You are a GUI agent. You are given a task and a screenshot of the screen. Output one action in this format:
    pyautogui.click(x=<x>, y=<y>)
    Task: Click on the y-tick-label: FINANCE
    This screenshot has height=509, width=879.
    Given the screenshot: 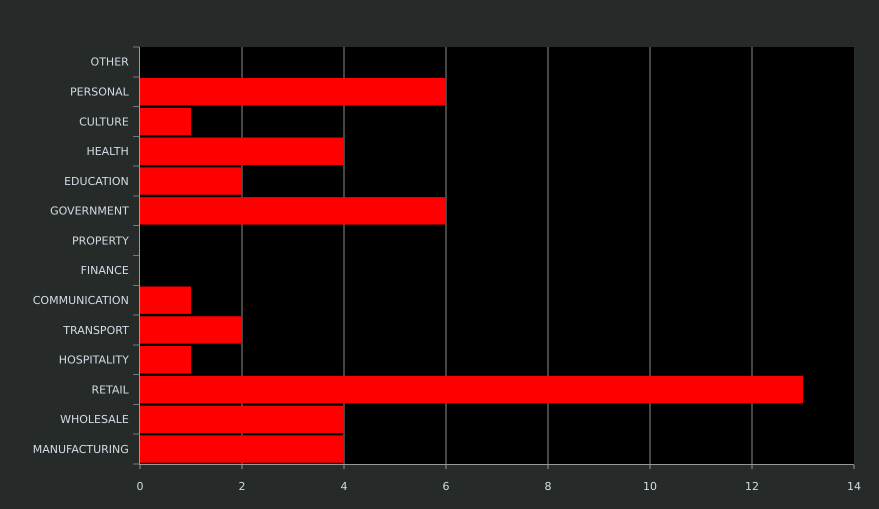 What is the action you would take?
    pyautogui.click(x=104, y=271)
    